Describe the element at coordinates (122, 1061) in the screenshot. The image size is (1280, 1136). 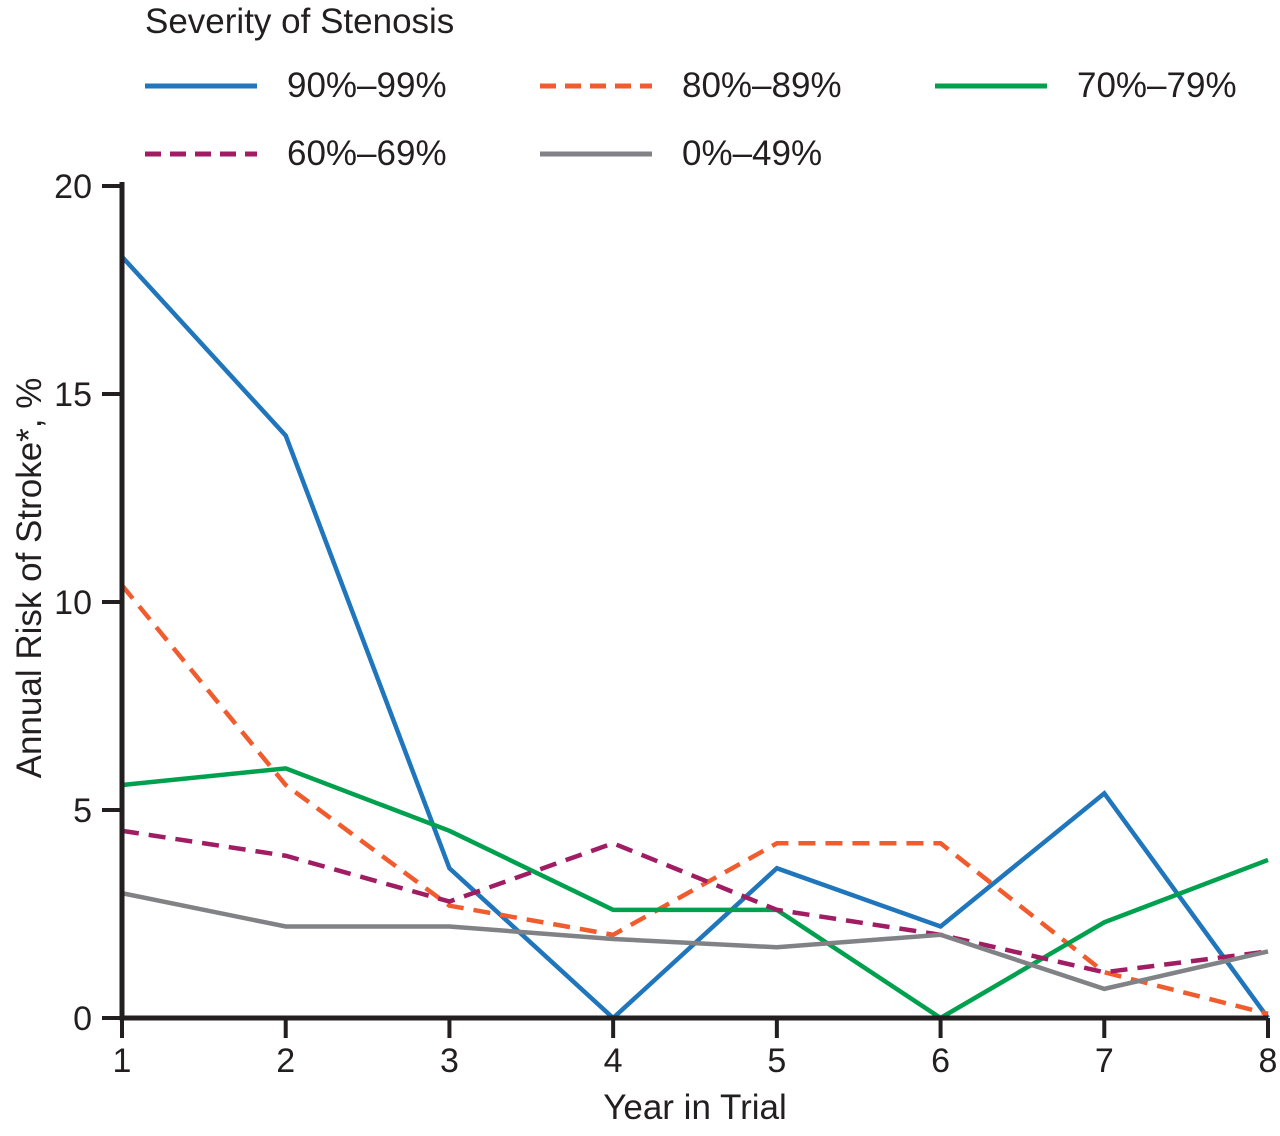
I see `x-tick-label: 1` at that location.